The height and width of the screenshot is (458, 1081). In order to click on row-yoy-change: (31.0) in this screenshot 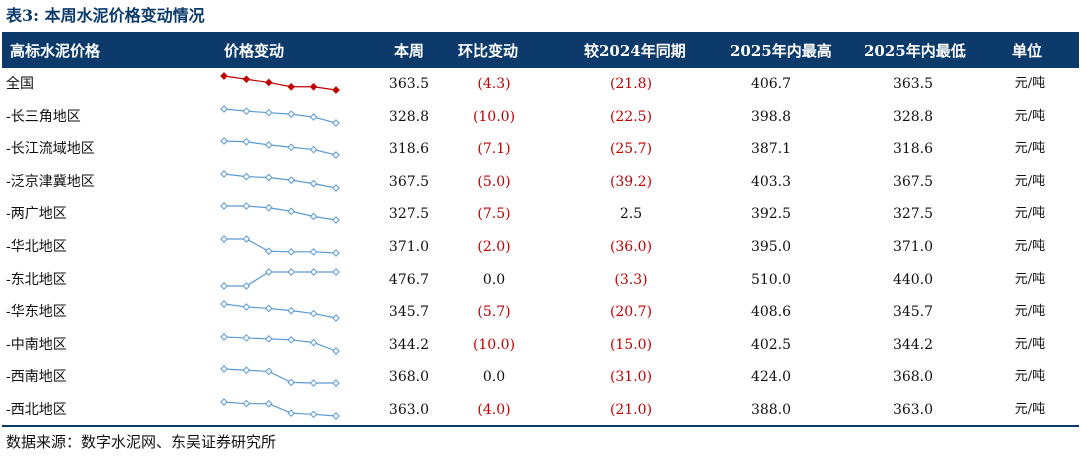, I will do `click(631, 377)`.